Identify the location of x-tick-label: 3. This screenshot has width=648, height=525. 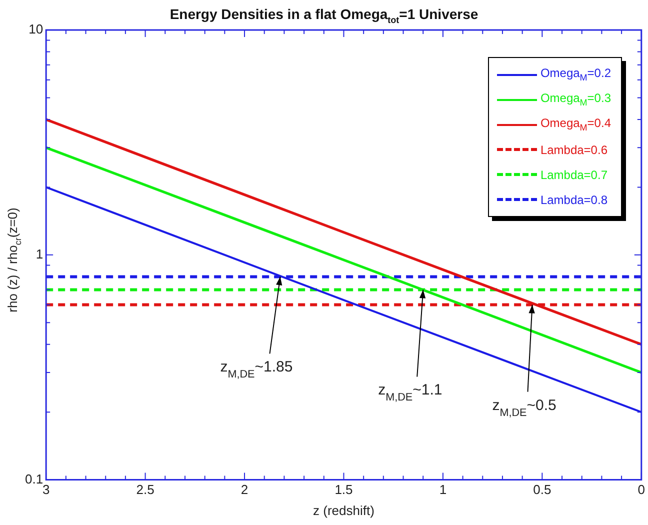
(46, 490).